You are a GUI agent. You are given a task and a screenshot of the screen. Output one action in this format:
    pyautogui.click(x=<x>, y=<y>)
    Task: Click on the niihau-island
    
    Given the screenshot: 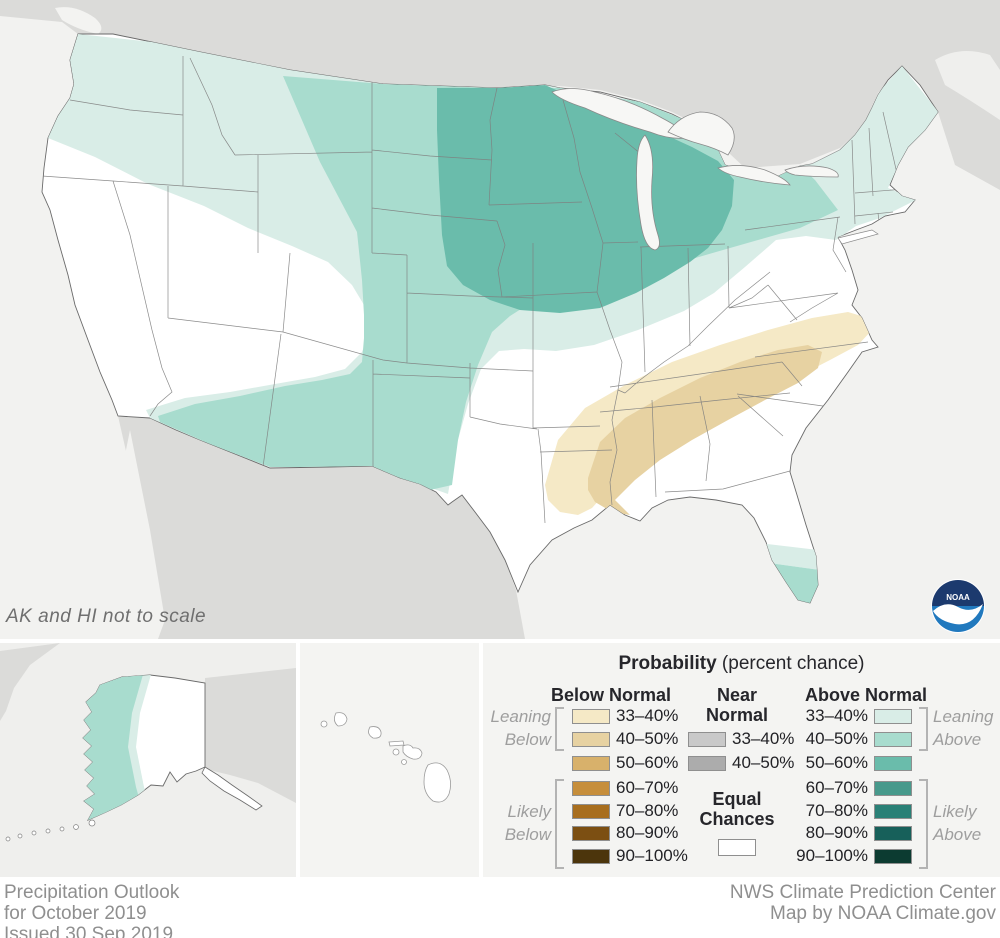 What is the action you would take?
    pyautogui.click(x=324, y=724)
    